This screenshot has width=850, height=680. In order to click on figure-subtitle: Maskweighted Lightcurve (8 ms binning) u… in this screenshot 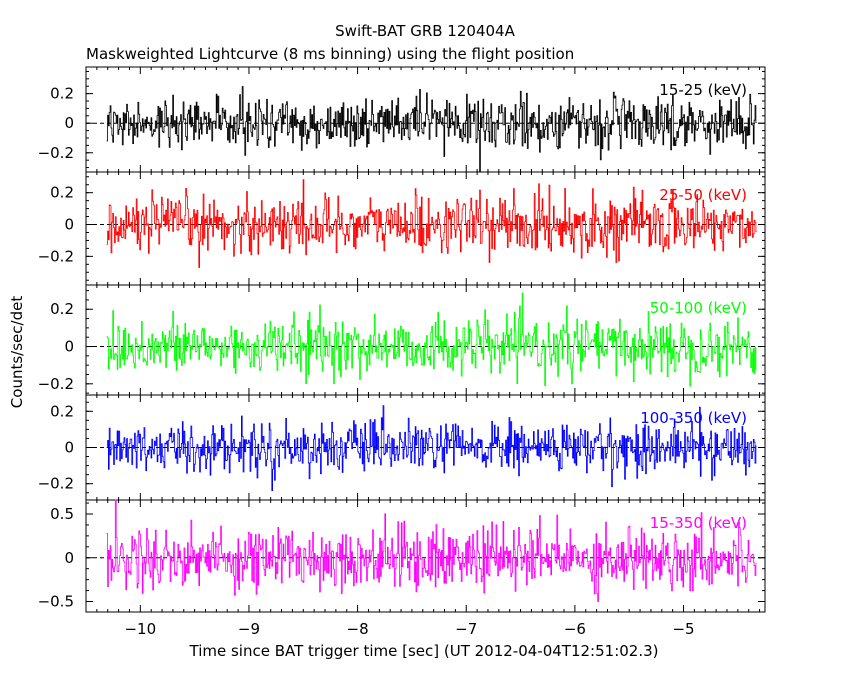, I will do `click(330, 54)`.